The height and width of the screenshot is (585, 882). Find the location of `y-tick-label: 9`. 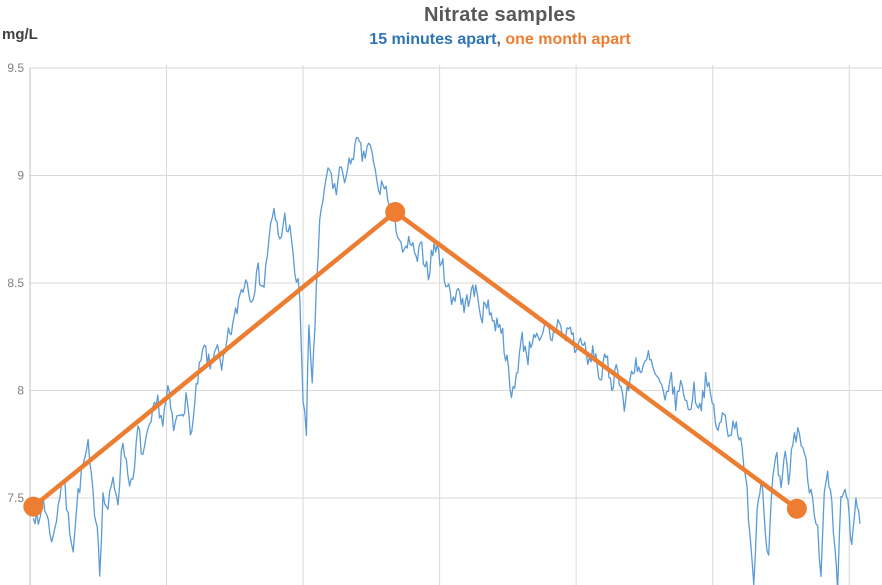

y-tick-label: 9 is located at coordinates (20, 176).